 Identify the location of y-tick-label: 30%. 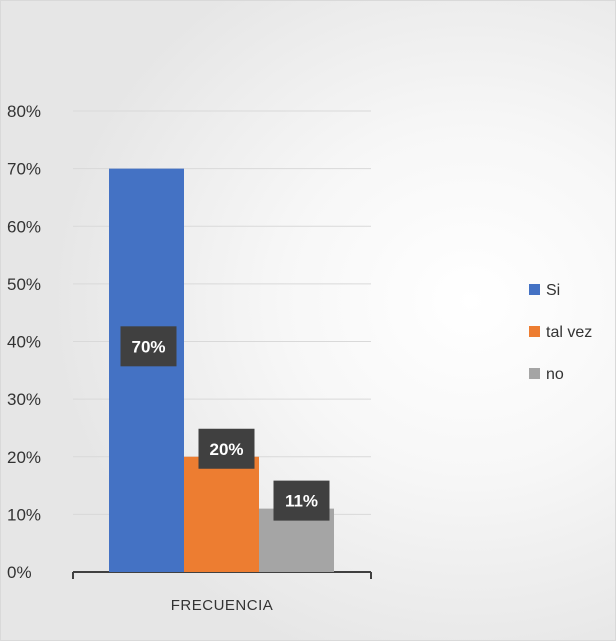
(24, 399).